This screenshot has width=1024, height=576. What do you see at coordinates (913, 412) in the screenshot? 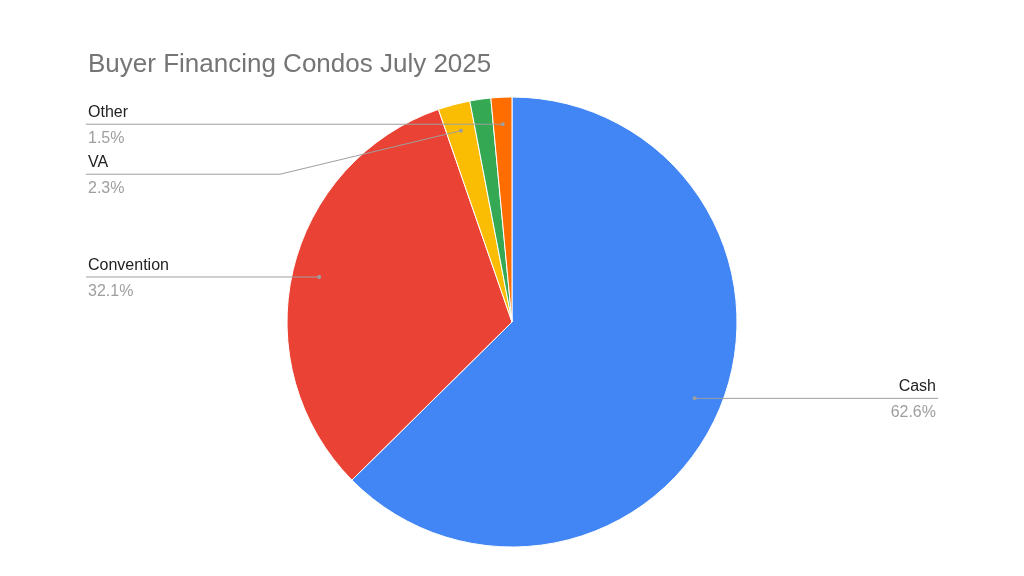
I see `data-label: 62.6%` at bounding box center [913, 412].